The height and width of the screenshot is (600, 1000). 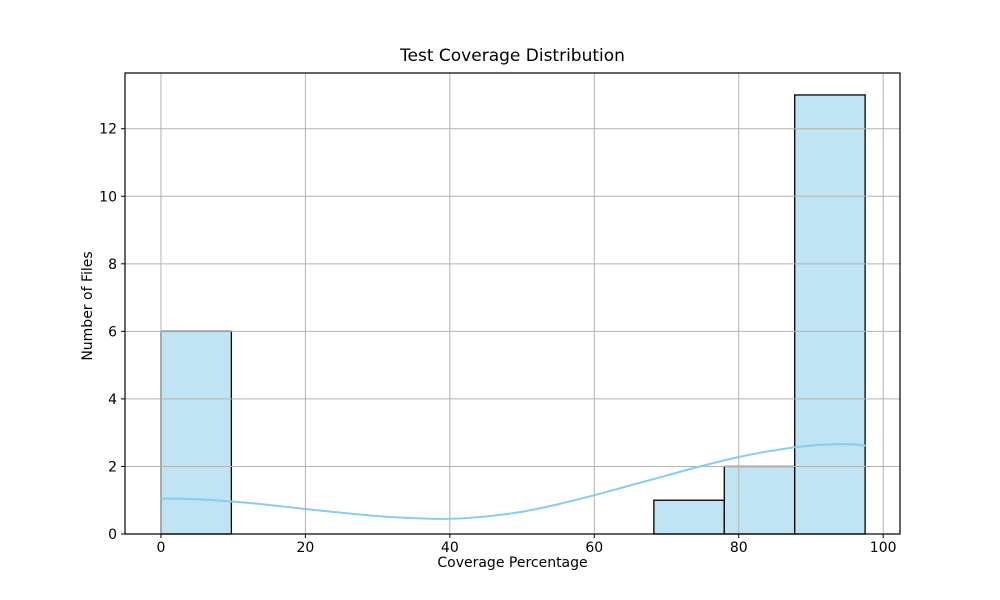 What do you see at coordinates (450, 548) in the screenshot?
I see `x-tick-label: 40` at bounding box center [450, 548].